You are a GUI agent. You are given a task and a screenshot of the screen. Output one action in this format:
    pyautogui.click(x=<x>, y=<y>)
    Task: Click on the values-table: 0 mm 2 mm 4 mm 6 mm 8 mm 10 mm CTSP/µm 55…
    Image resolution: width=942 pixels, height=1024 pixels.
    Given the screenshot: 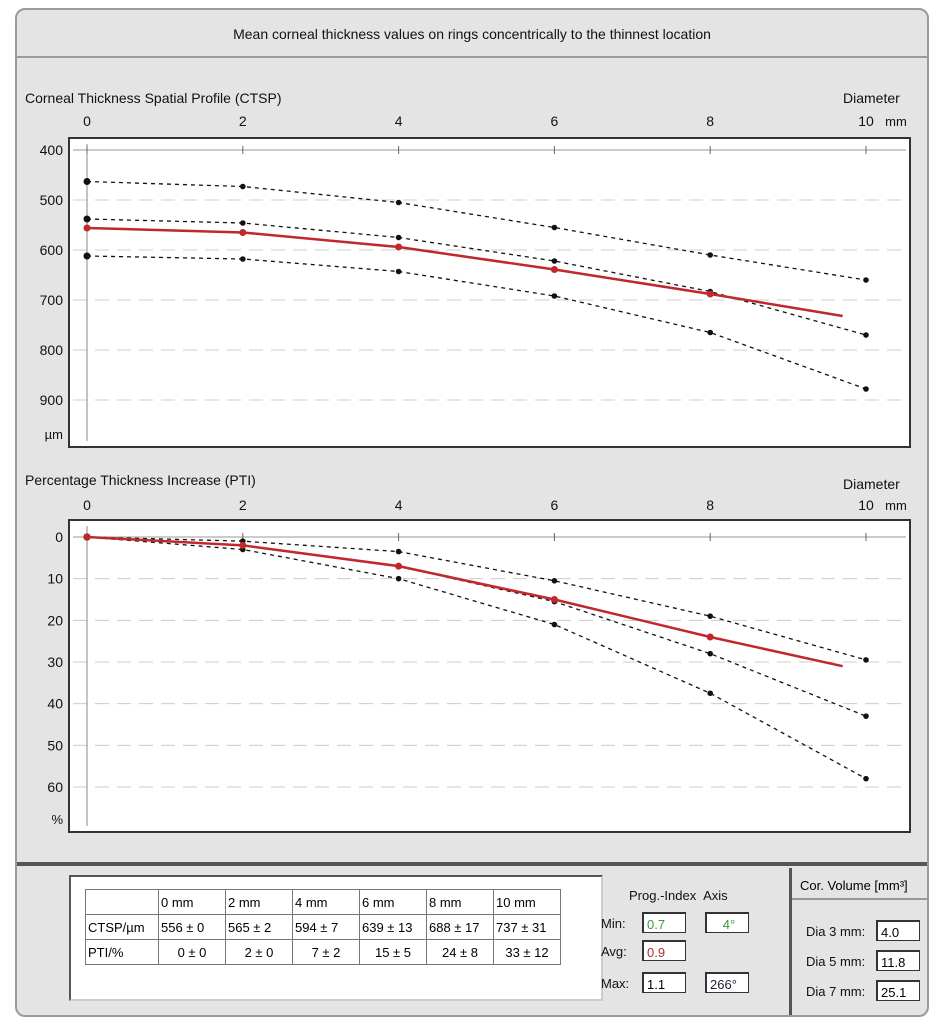 What is the action you would take?
    pyautogui.click(x=323, y=927)
    